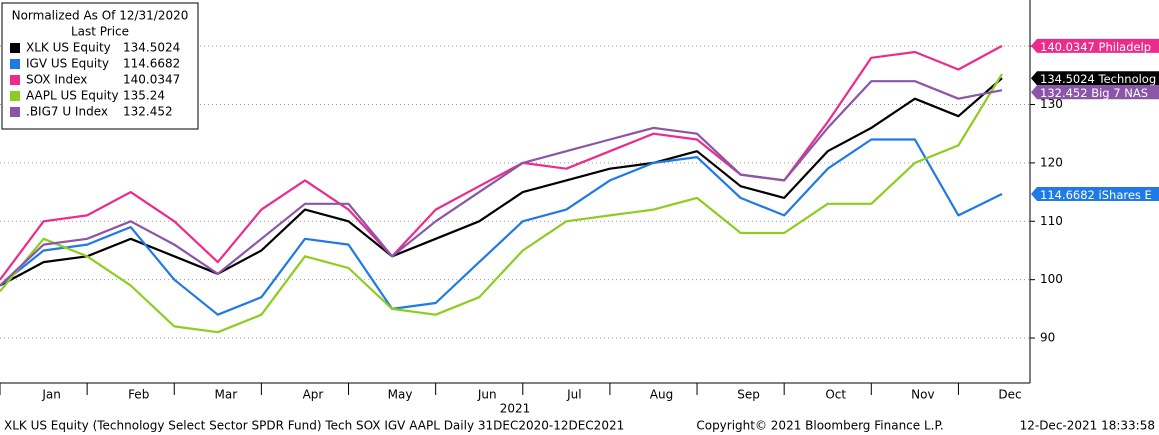 The height and width of the screenshot is (435, 1159). Describe the element at coordinates (573, 395) in the screenshot. I see `x-tick-label: Jul` at that location.